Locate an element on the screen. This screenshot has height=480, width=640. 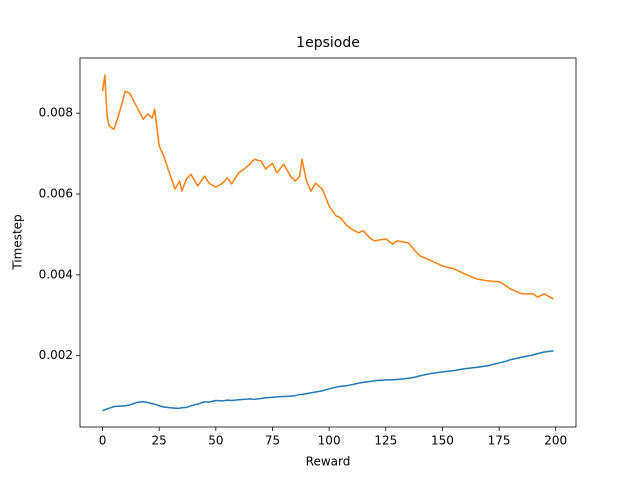
chart-title: 1epsiode is located at coordinates (328, 43).